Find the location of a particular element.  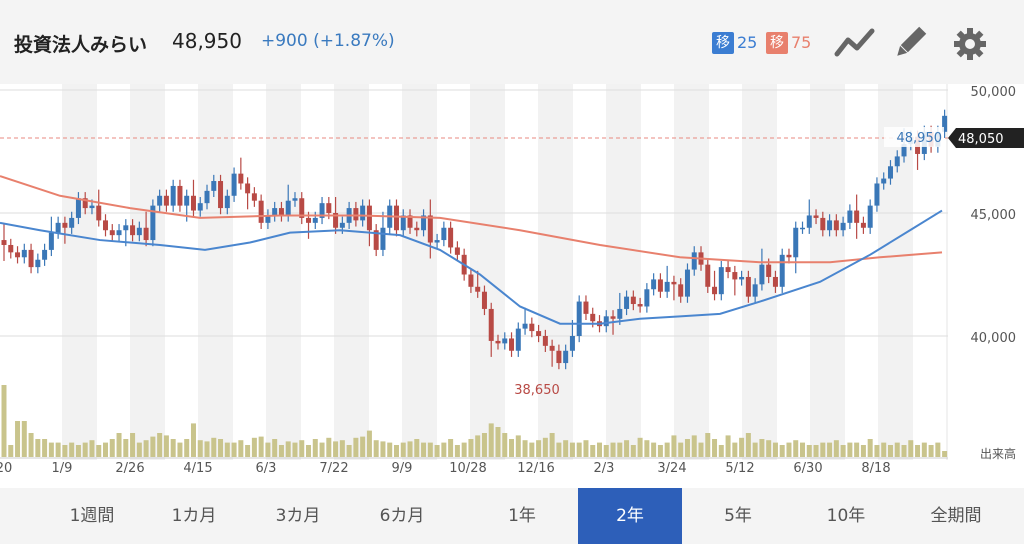

period-tab-0: 1週間 is located at coordinates (92, 516).